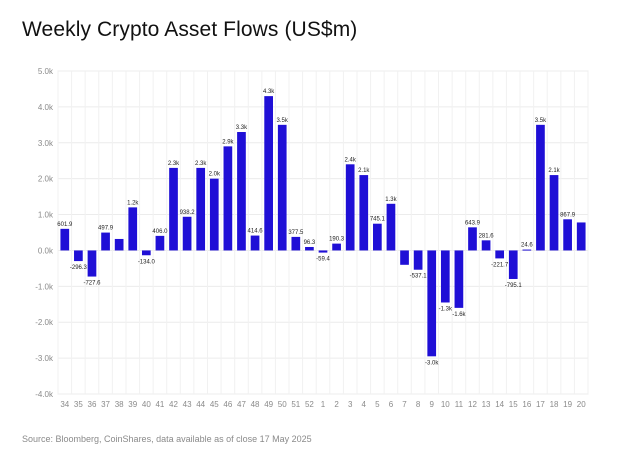 This screenshot has height=454, width=619. What do you see at coordinates (487, 236) in the screenshot?
I see `data-label: 281.6` at bounding box center [487, 236].